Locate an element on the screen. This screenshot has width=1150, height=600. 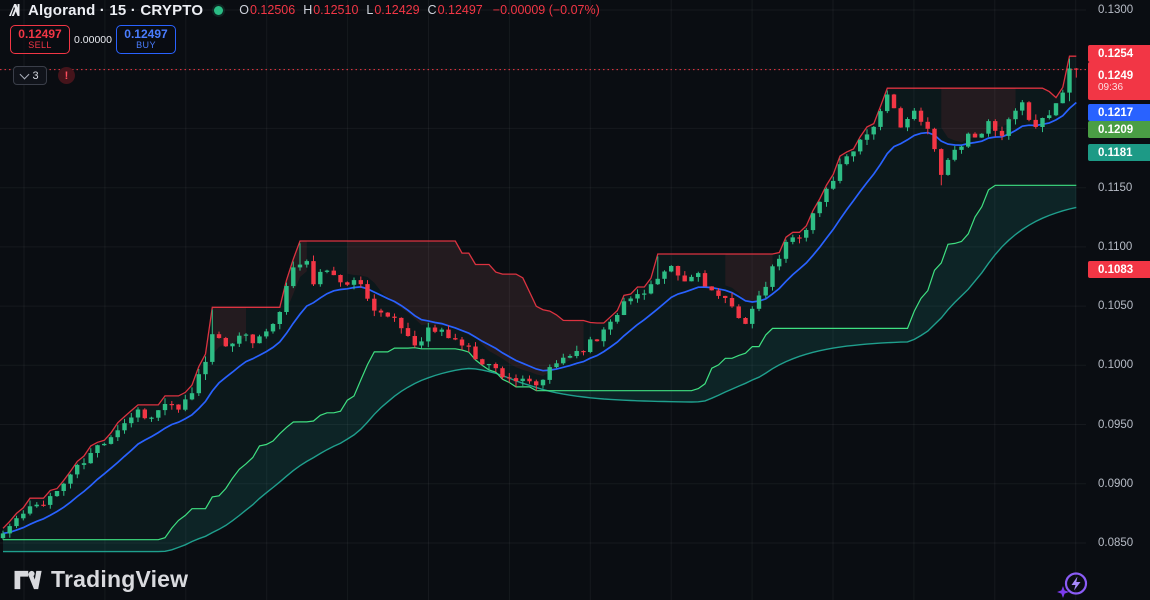
tradingview-watermark: TradingView is located at coordinates (100, 579).